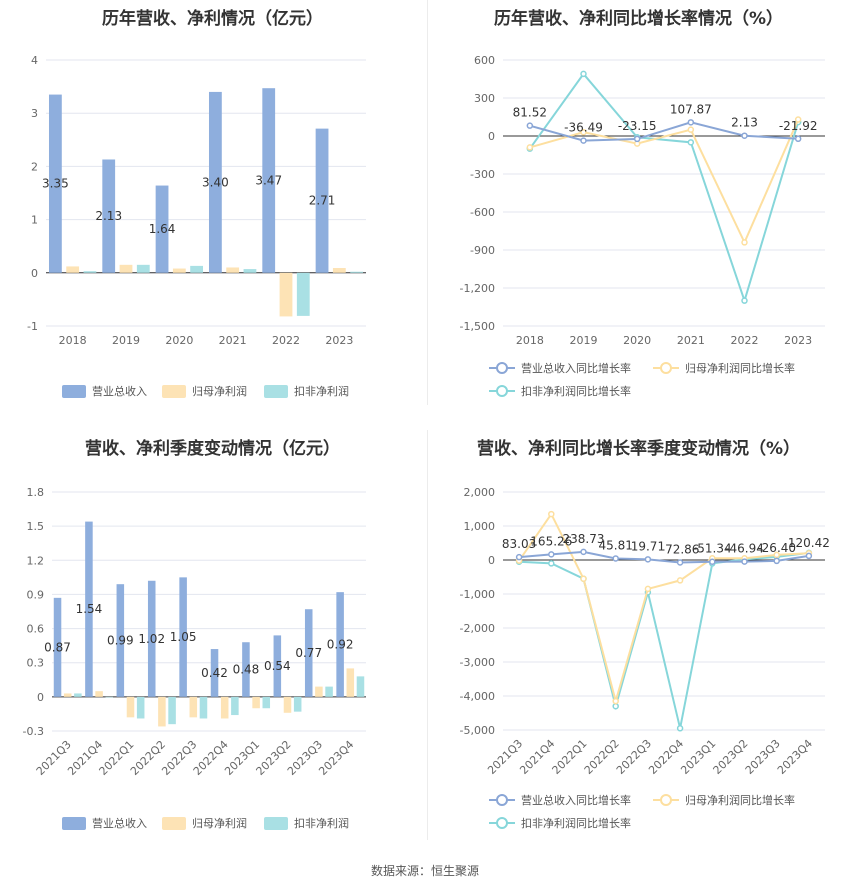 This screenshot has width=850, height=890. I want to click on chart-title: 营收、净利季度变动情况（亿元）, so click(212, 449).